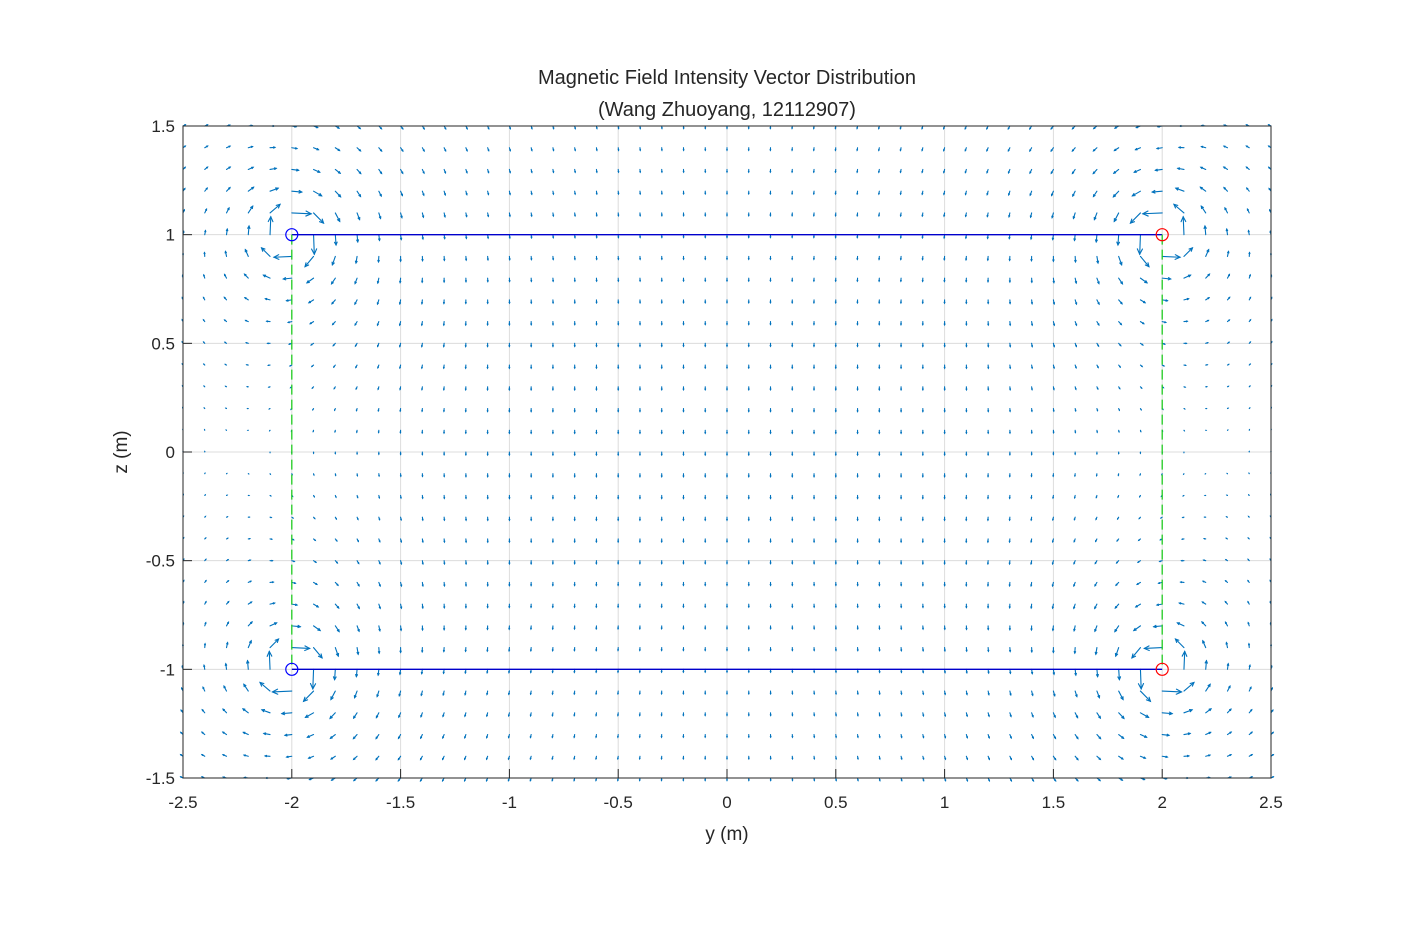  Describe the element at coordinates (1162, 235) in the screenshot. I see `conductor-marker` at that location.